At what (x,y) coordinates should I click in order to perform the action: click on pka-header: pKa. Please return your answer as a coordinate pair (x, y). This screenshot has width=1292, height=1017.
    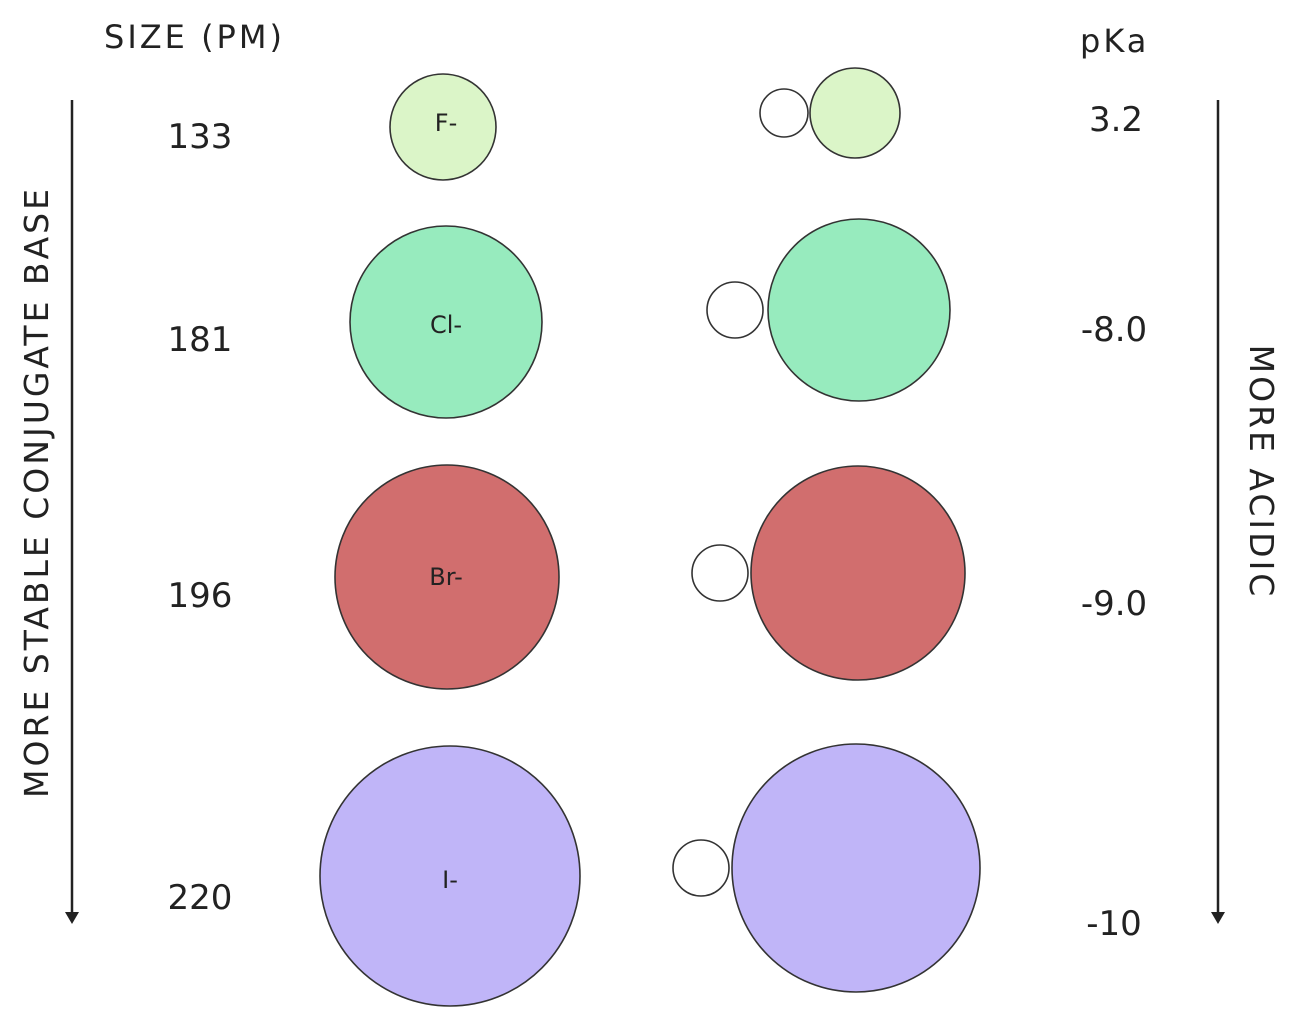
    Looking at the image, I should click on (1114, 41).